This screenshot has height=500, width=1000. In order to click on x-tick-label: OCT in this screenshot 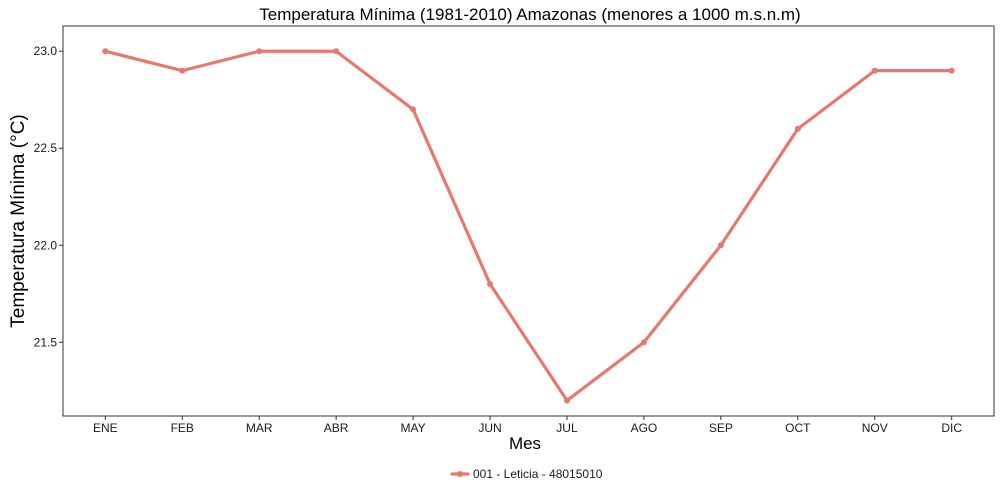, I will do `click(798, 428)`.